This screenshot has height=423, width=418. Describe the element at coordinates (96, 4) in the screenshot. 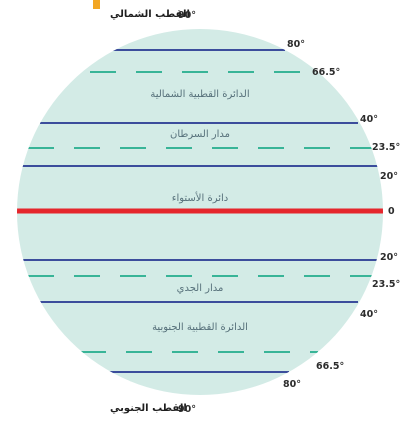

I see `accent-tick` at that location.